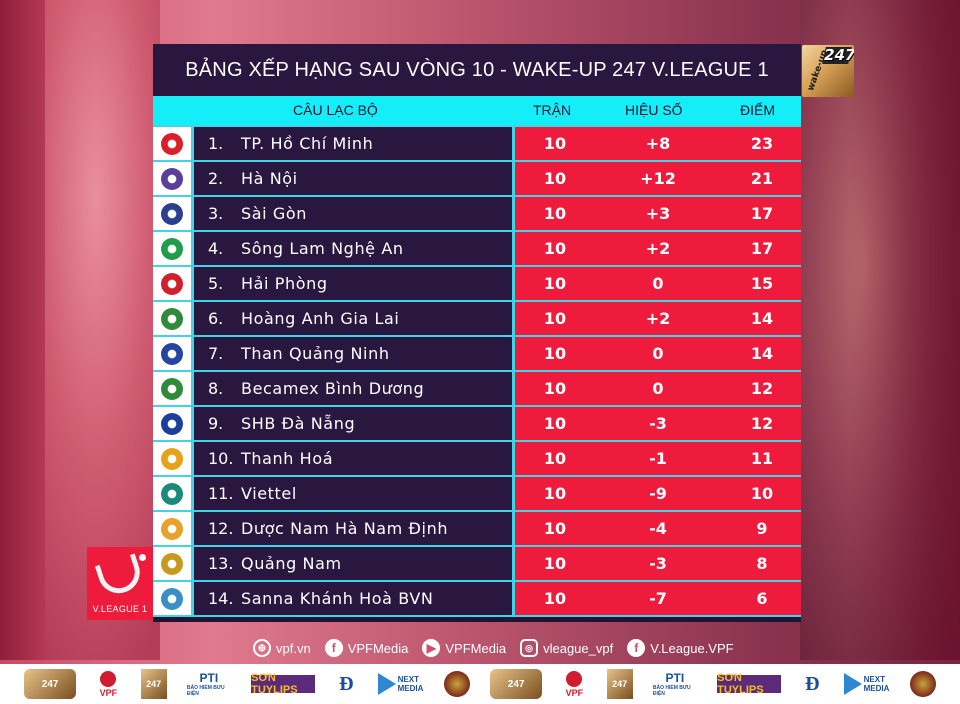 The height and width of the screenshot is (704, 960). I want to click on social-link: ▶ VPFMedia, so click(464, 648).